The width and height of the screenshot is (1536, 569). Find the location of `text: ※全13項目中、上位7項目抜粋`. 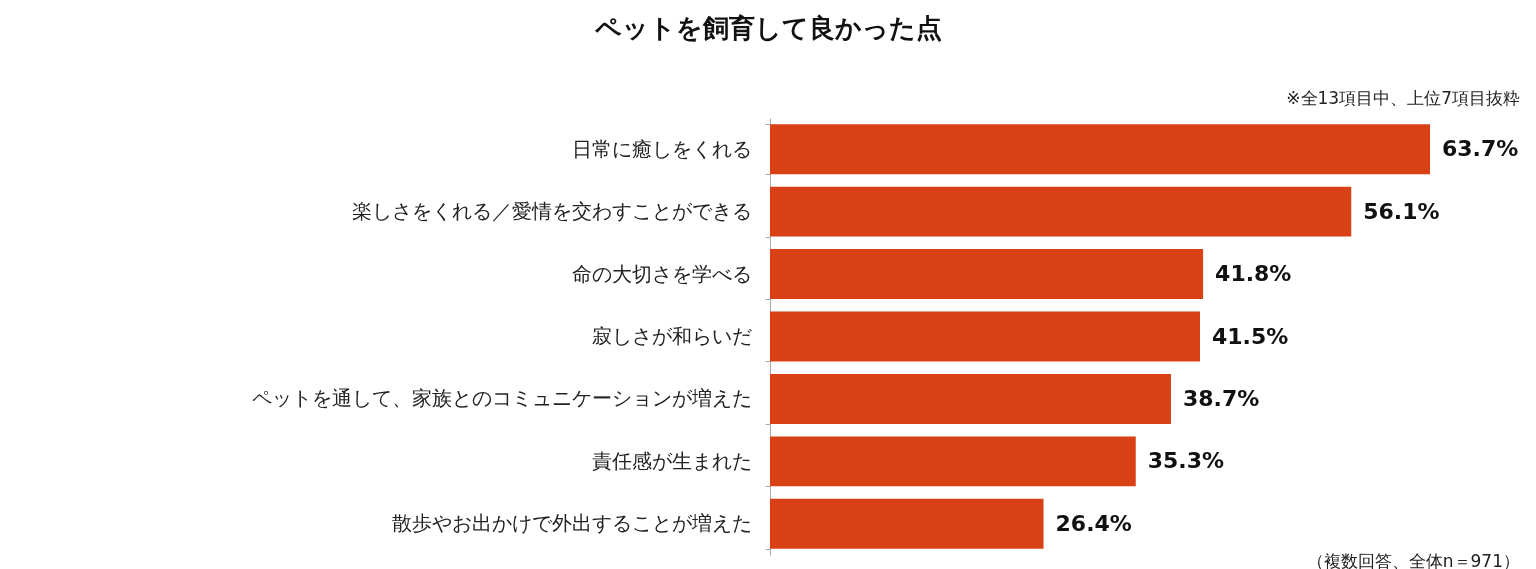

text: ※全13項目中、上位7項目抜粋 is located at coordinates (1403, 98).